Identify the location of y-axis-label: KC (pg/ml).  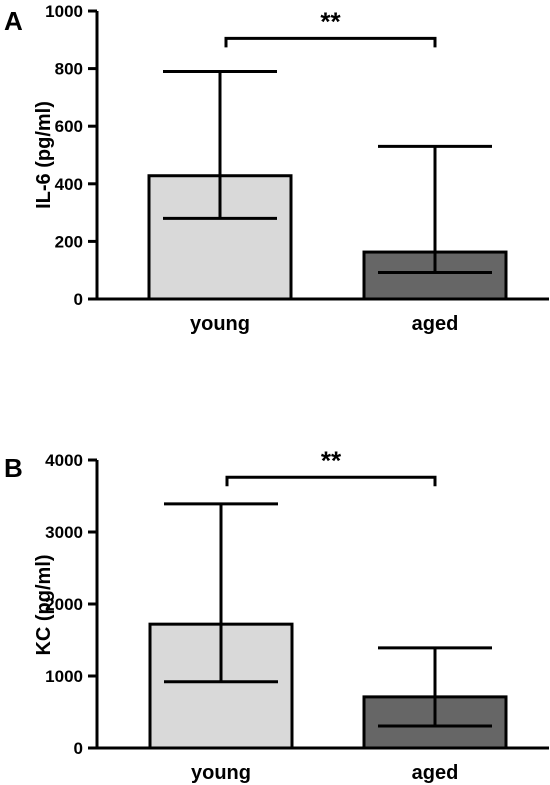
(44, 604).